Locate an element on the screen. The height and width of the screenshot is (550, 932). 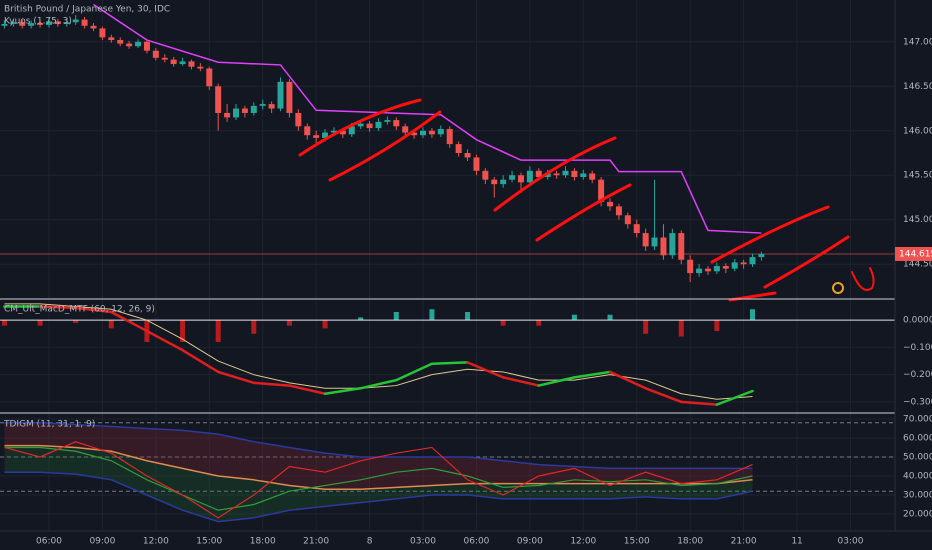
y-tick-label: 70.0000 is located at coordinates (917, 419).